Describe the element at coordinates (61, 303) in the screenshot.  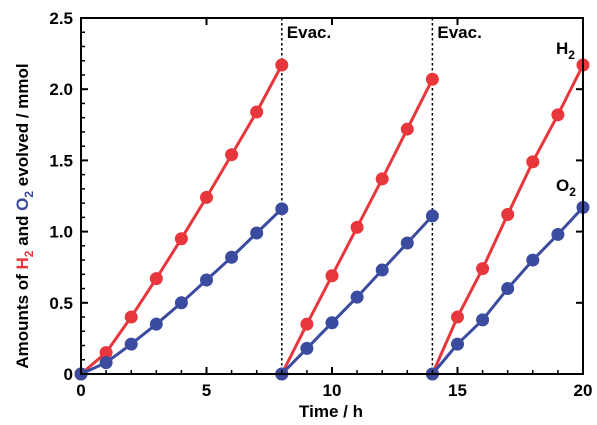
I see `y-tick-label: 0.5` at that location.